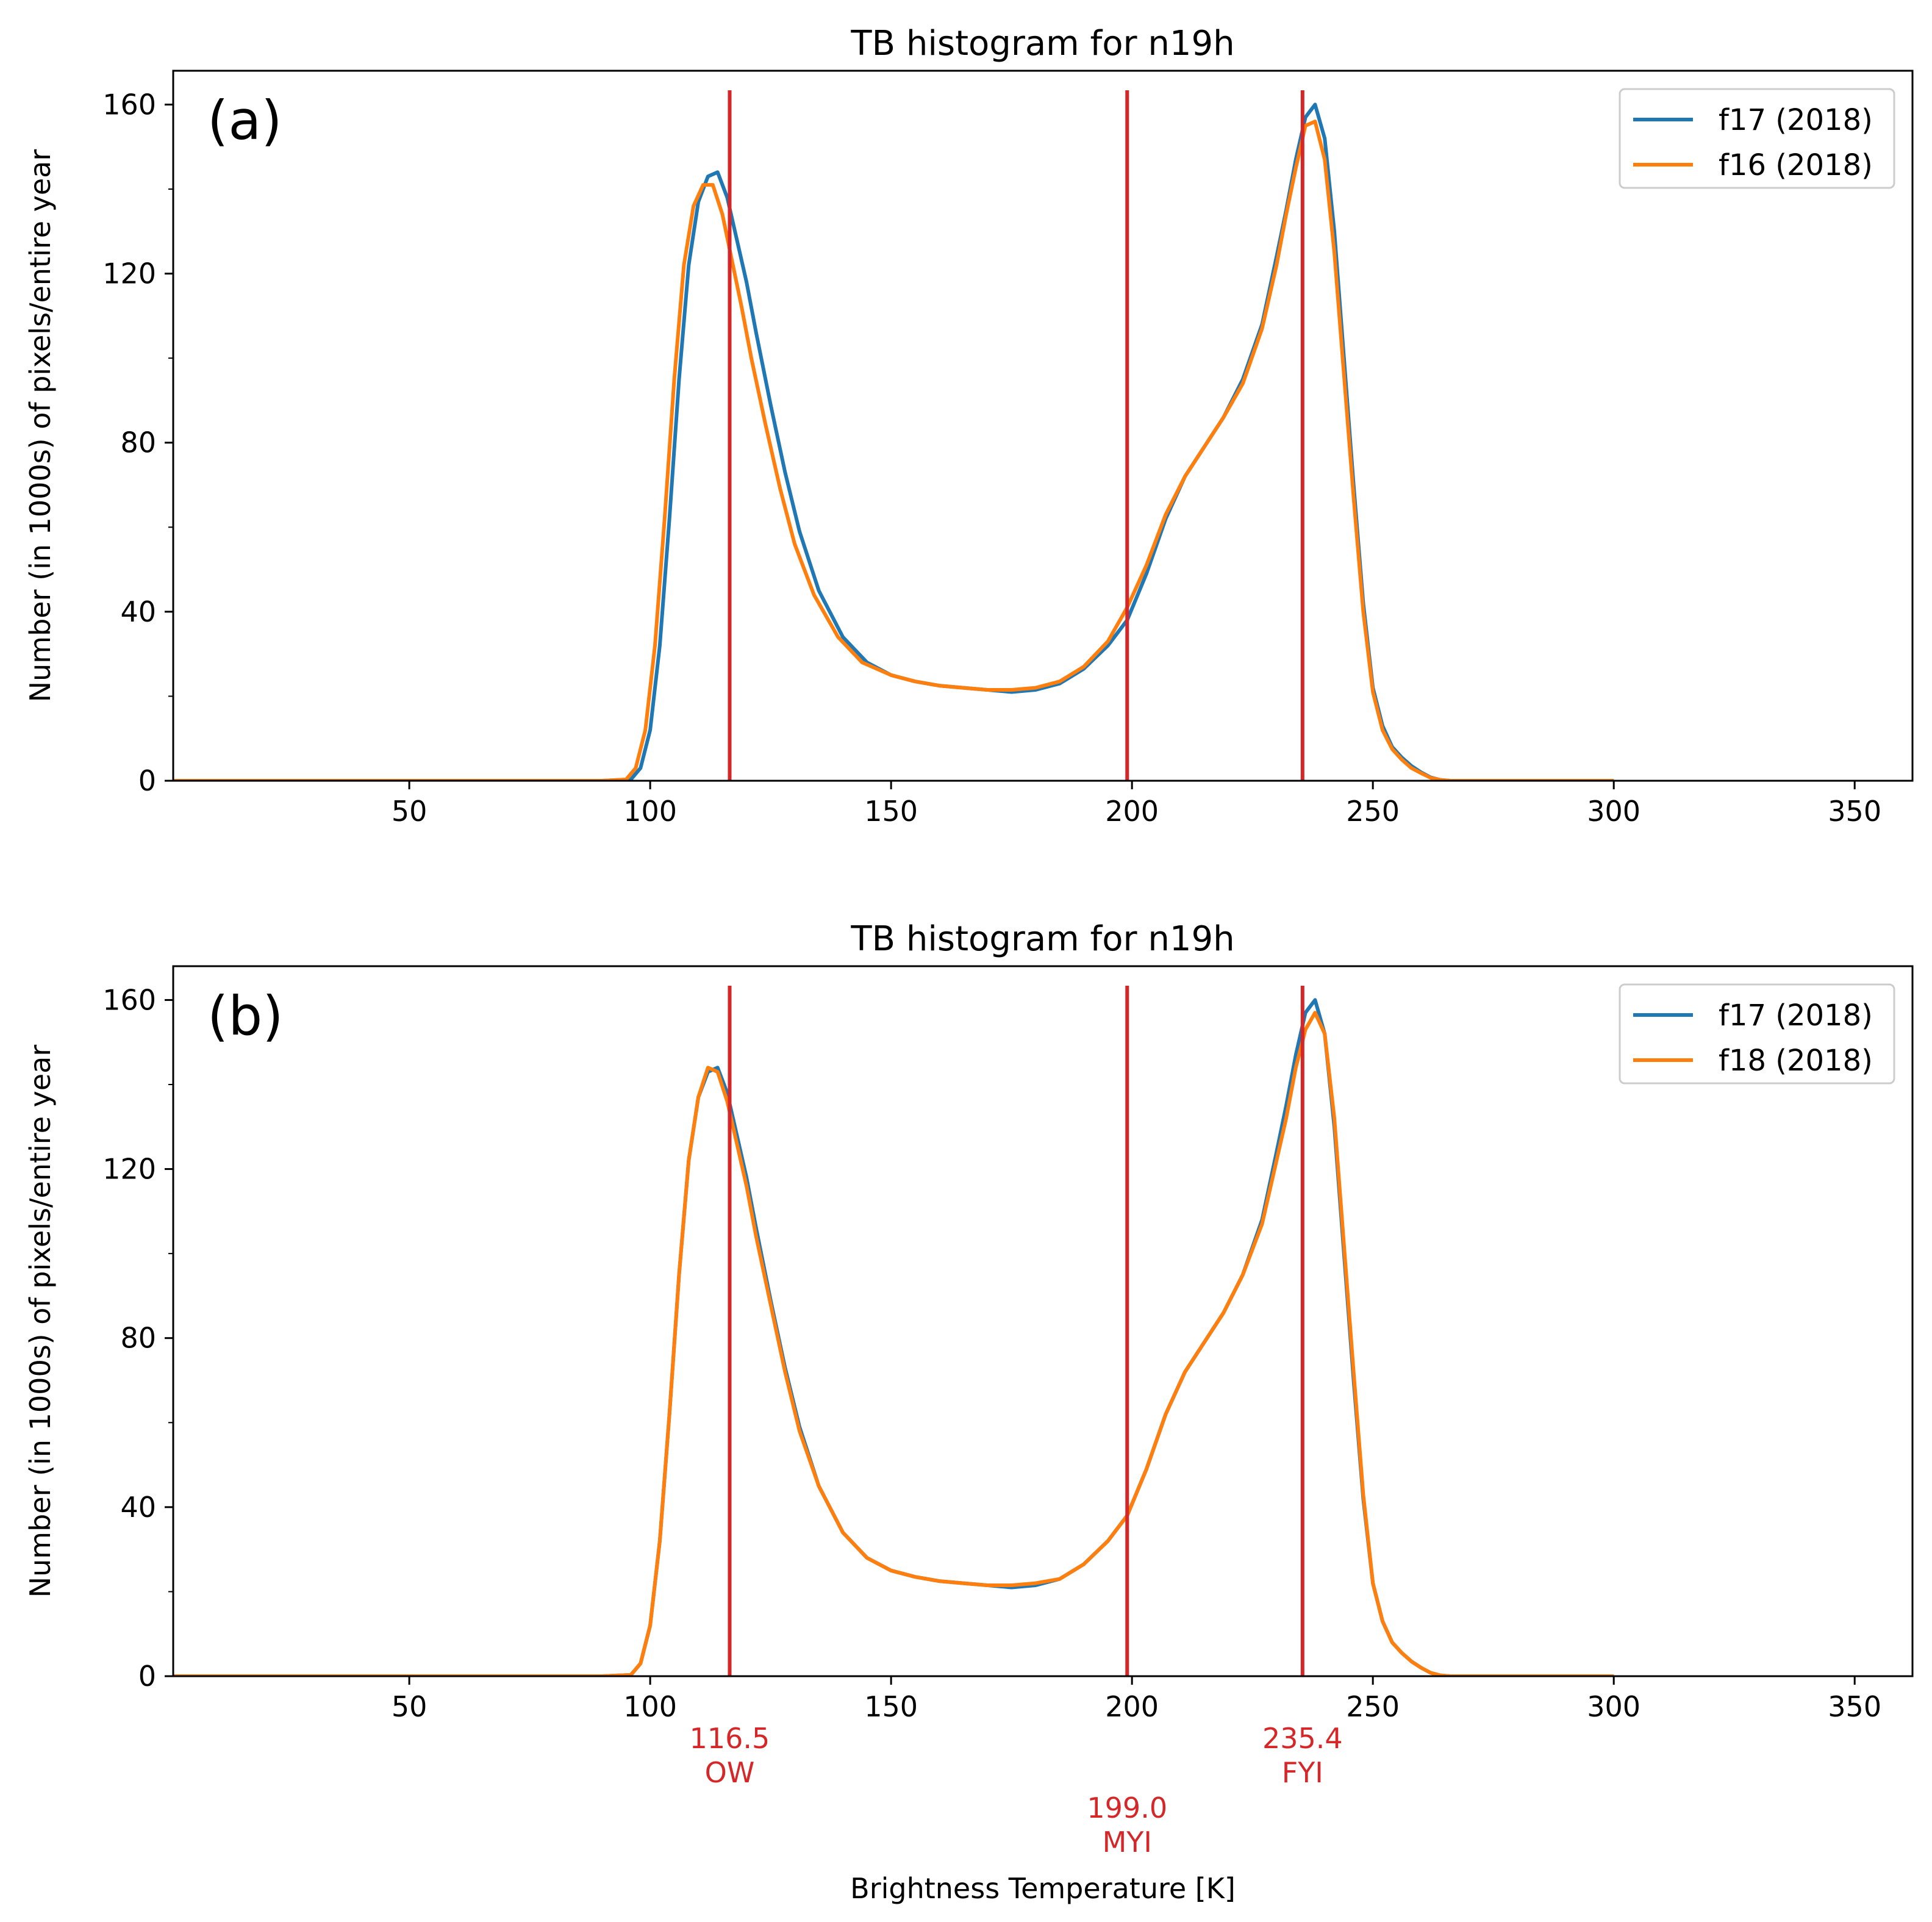 This screenshot has height=1922, width=1932. Describe the element at coordinates (1796, 1061) in the screenshot. I see `legend-entry: f18 (2018)` at that location.